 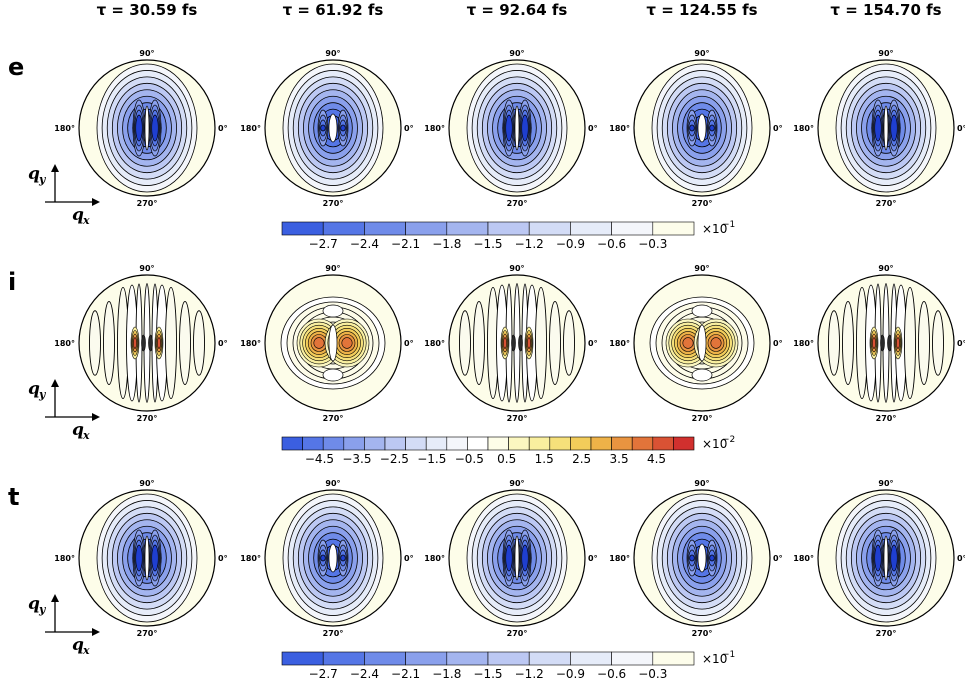 I want to click on colorbar-tick-label: −4.5, so click(x=319, y=459).